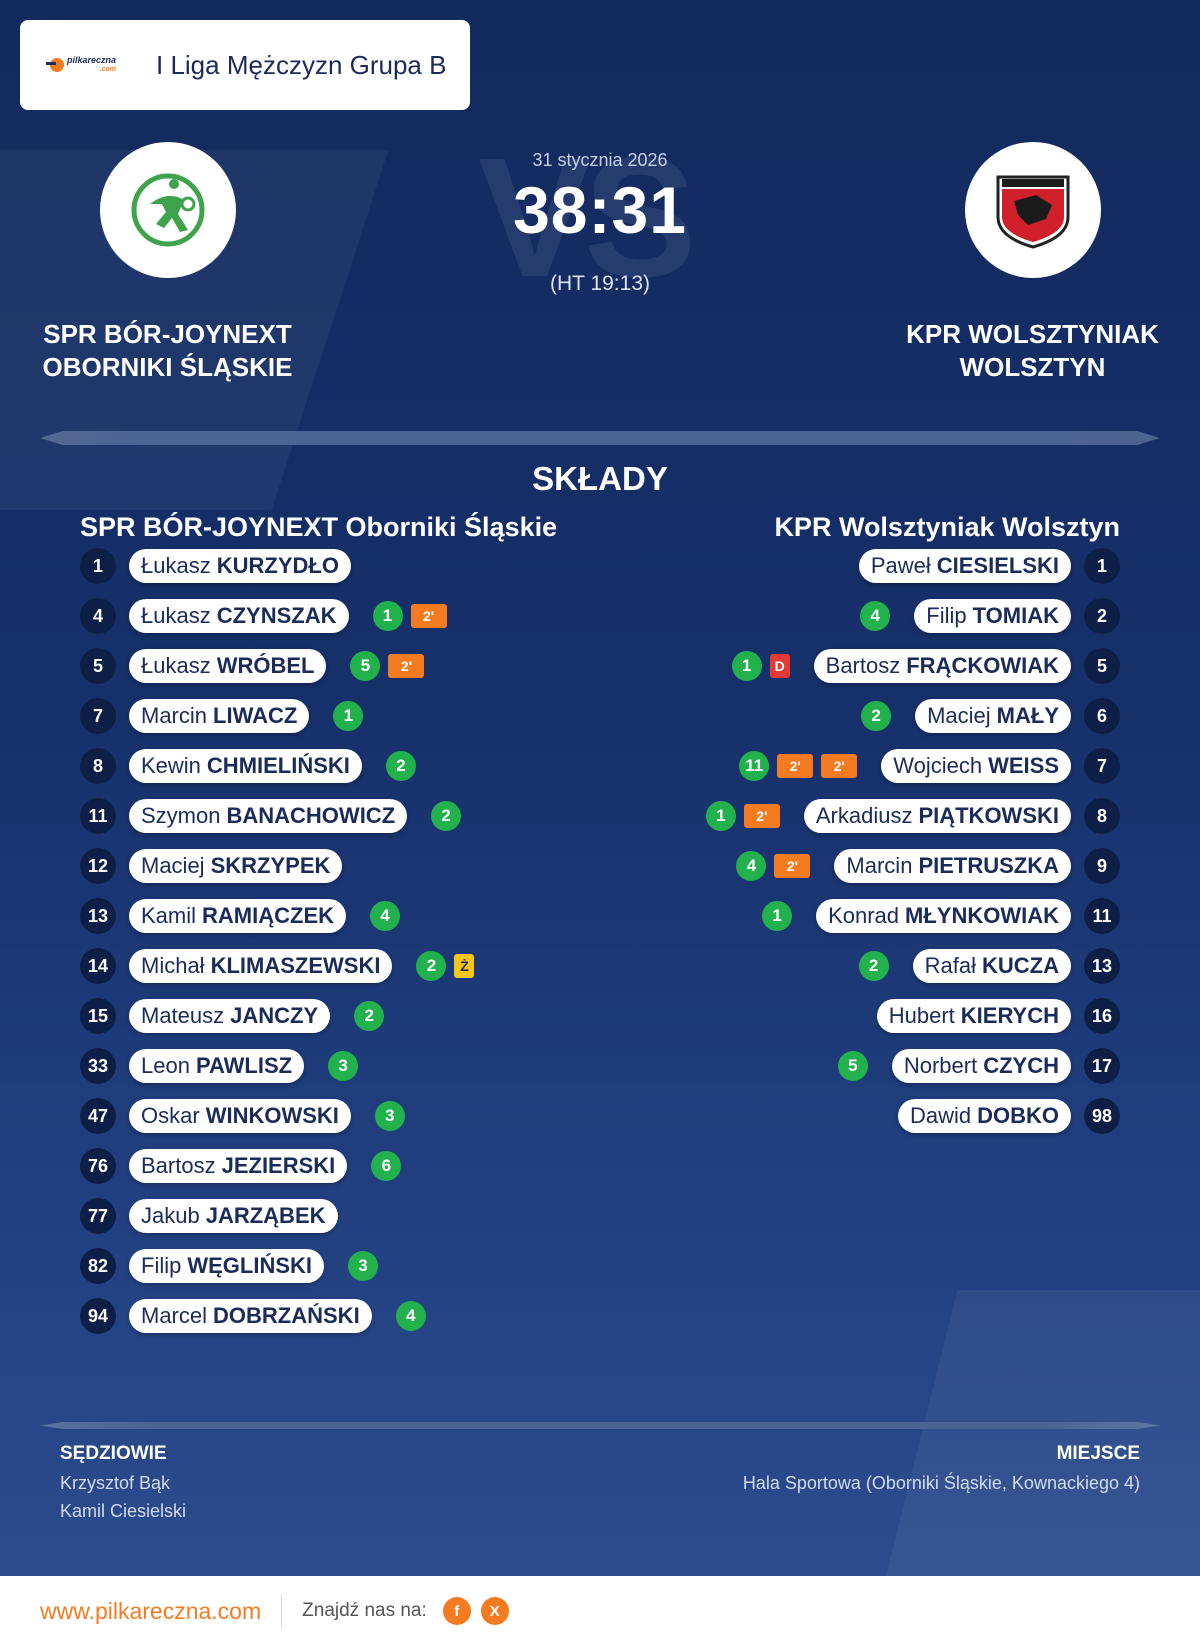 Image resolution: width=1200 pixels, height=1646 pixels. What do you see at coordinates (301, 64) in the screenshot?
I see `league-name: I Liga Mężczyzn Grupa B` at bounding box center [301, 64].